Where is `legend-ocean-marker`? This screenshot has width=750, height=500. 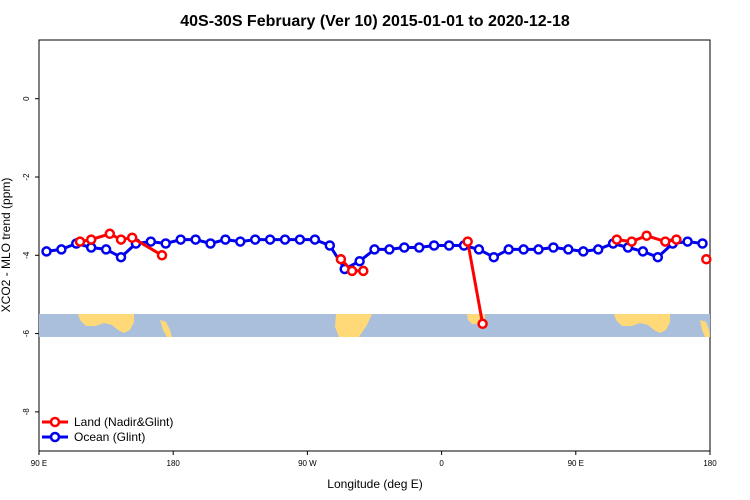 legend-ocean-marker is located at coordinates (55, 437).